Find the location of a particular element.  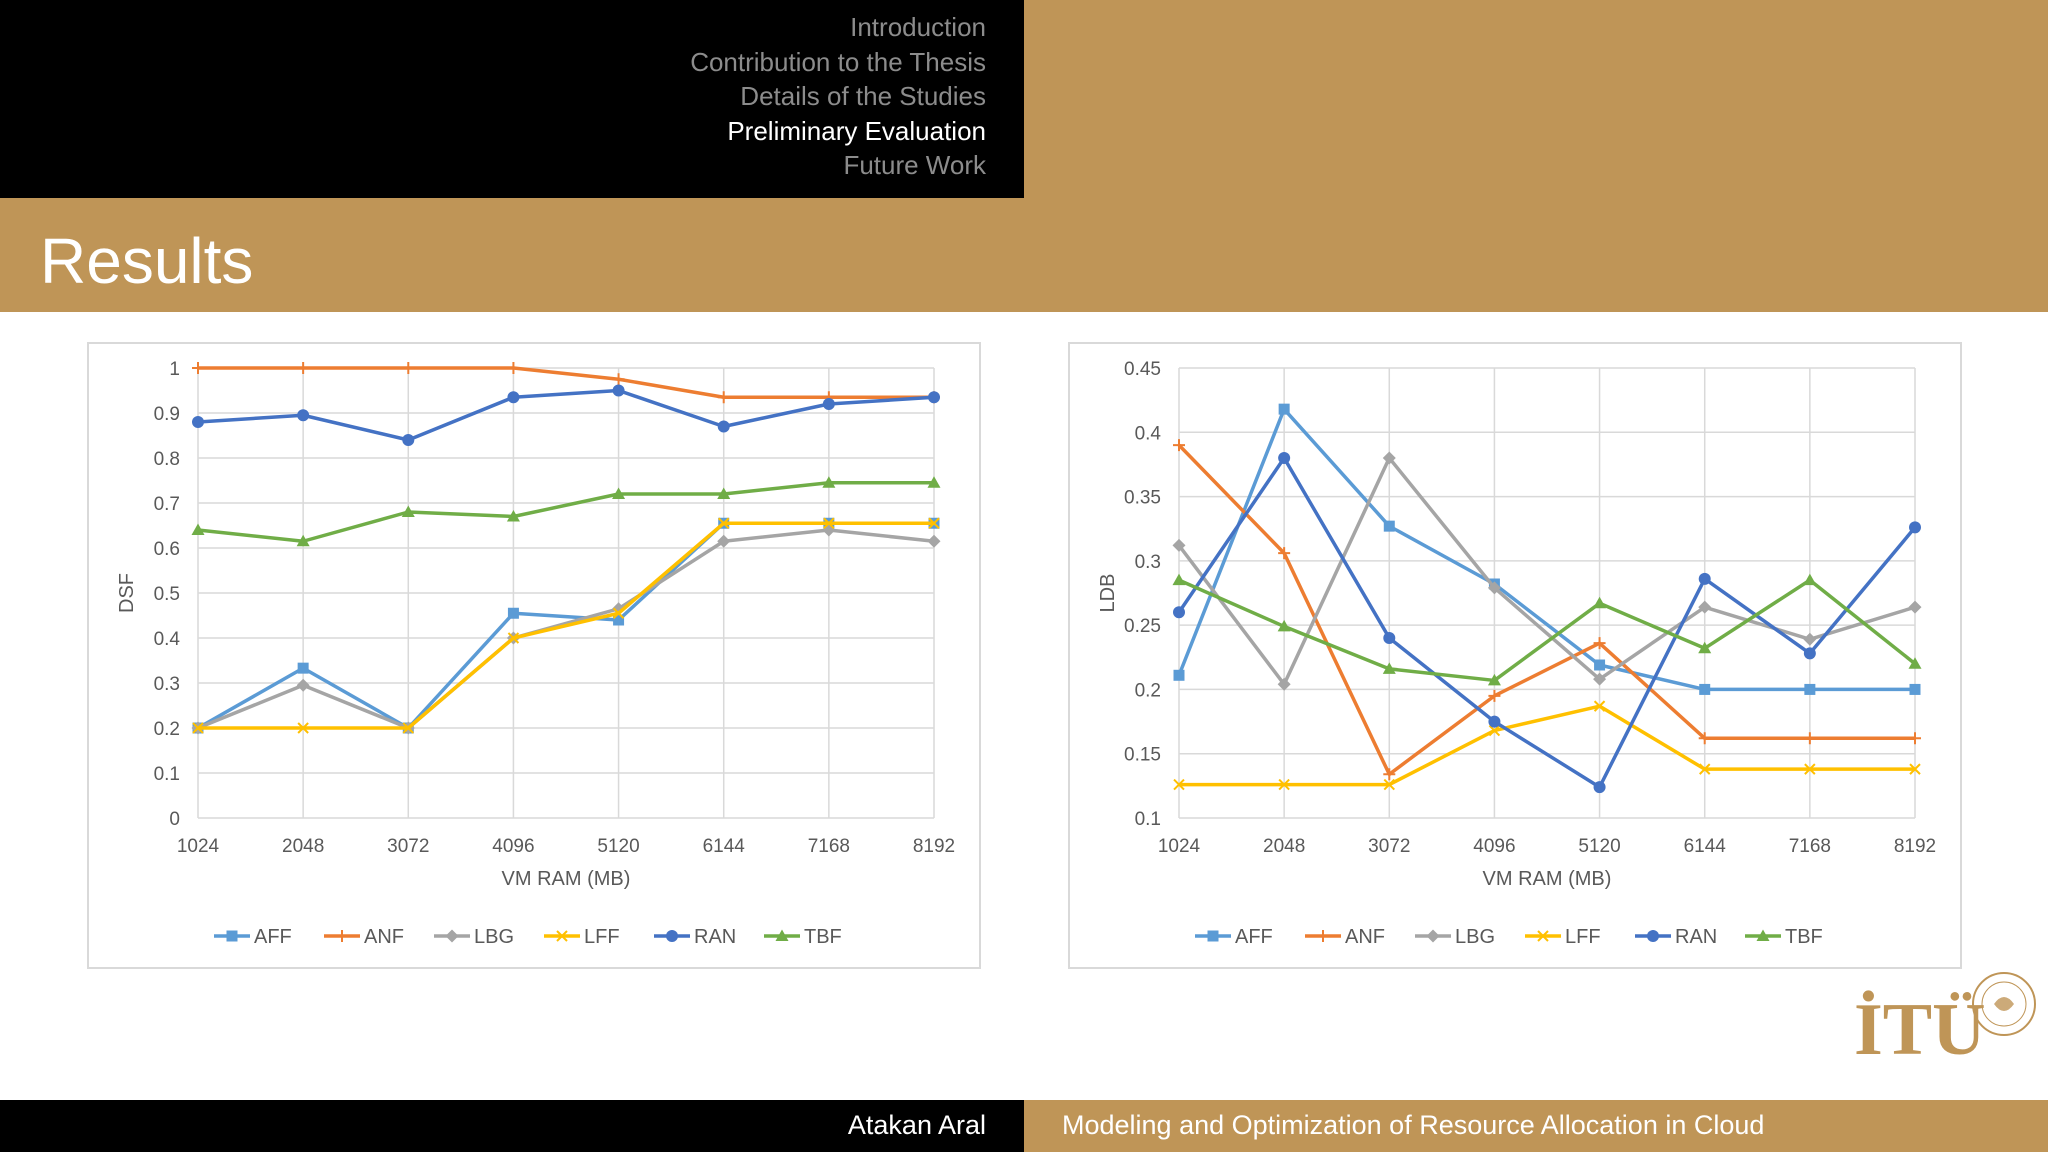

dsf-ytick-label: 0.1 is located at coordinates (167, 774).